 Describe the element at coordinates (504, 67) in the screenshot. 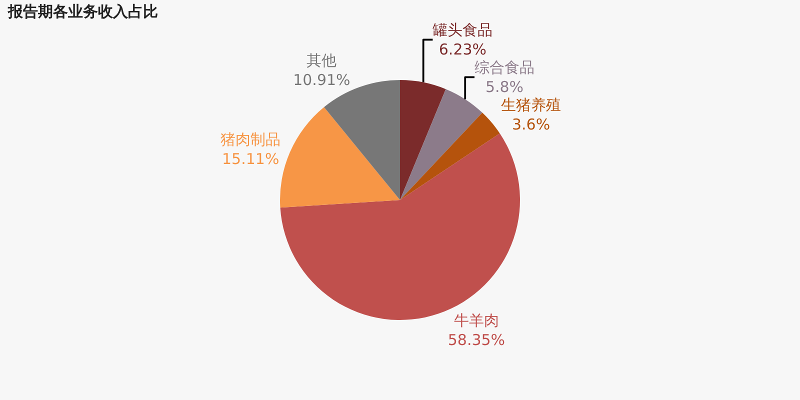

I see `slice-label: 综合食品` at that location.